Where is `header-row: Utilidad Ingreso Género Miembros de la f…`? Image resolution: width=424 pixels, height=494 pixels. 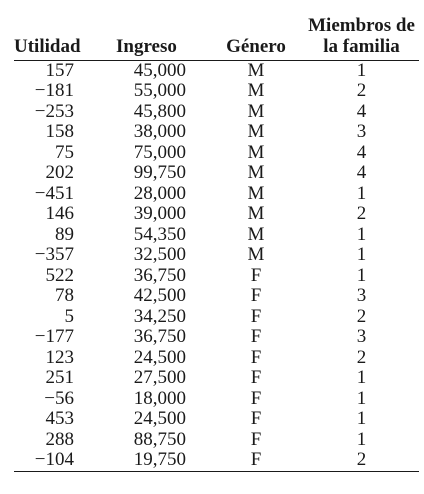 header-row: Utilidad Ingreso Género Miembros de la f… is located at coordinates (216, 32).